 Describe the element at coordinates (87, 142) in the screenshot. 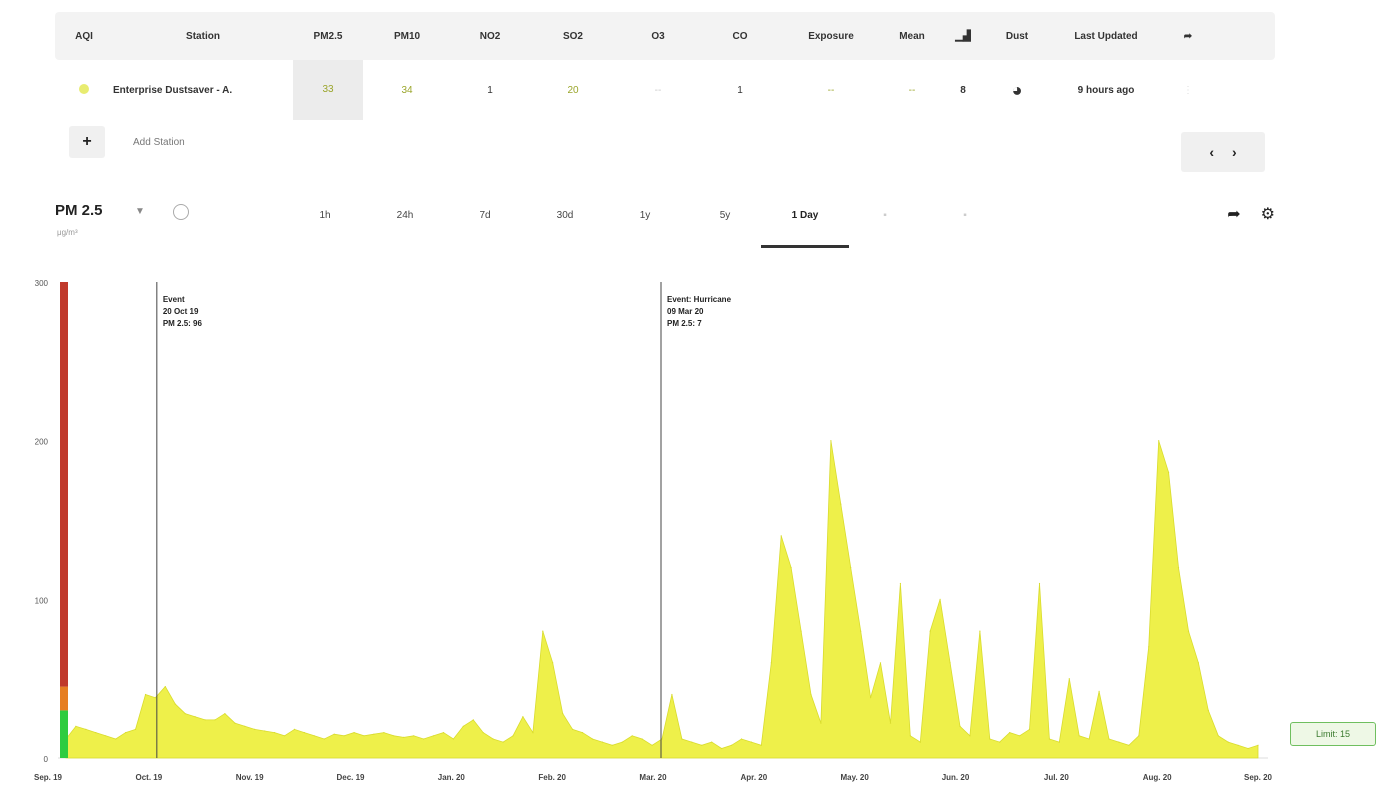

I see `add-station-button: +` at that location.